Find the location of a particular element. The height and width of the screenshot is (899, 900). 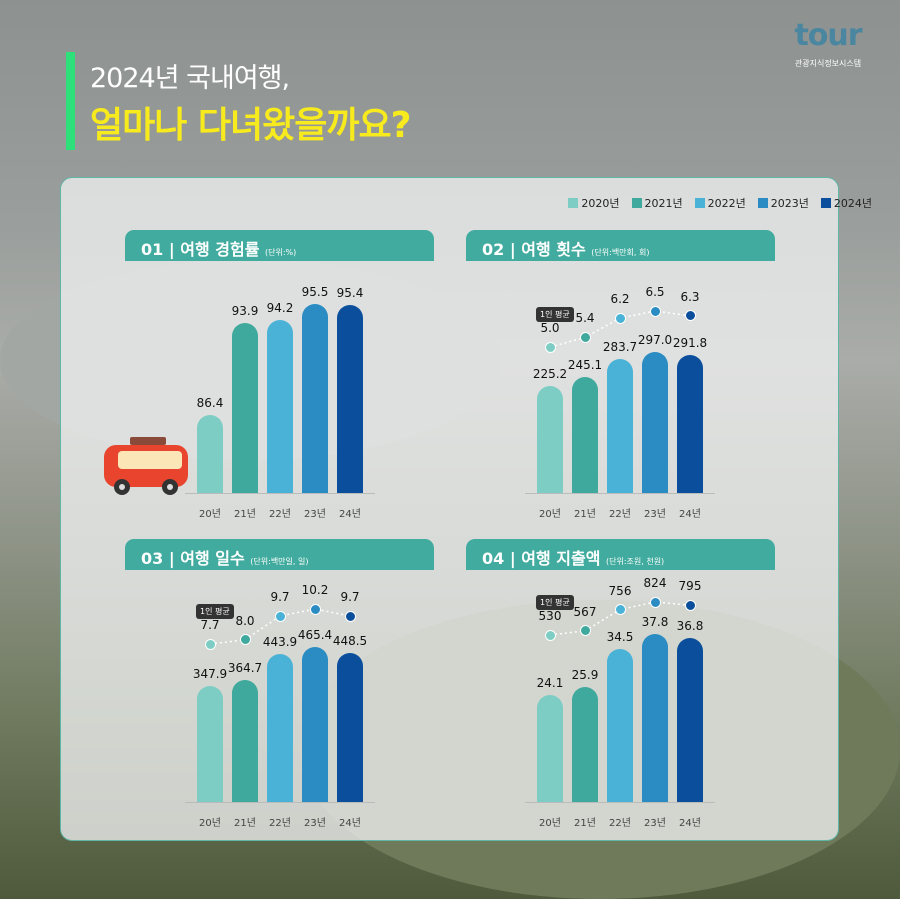

title-accent-bar is located at coordinates (70, 101).